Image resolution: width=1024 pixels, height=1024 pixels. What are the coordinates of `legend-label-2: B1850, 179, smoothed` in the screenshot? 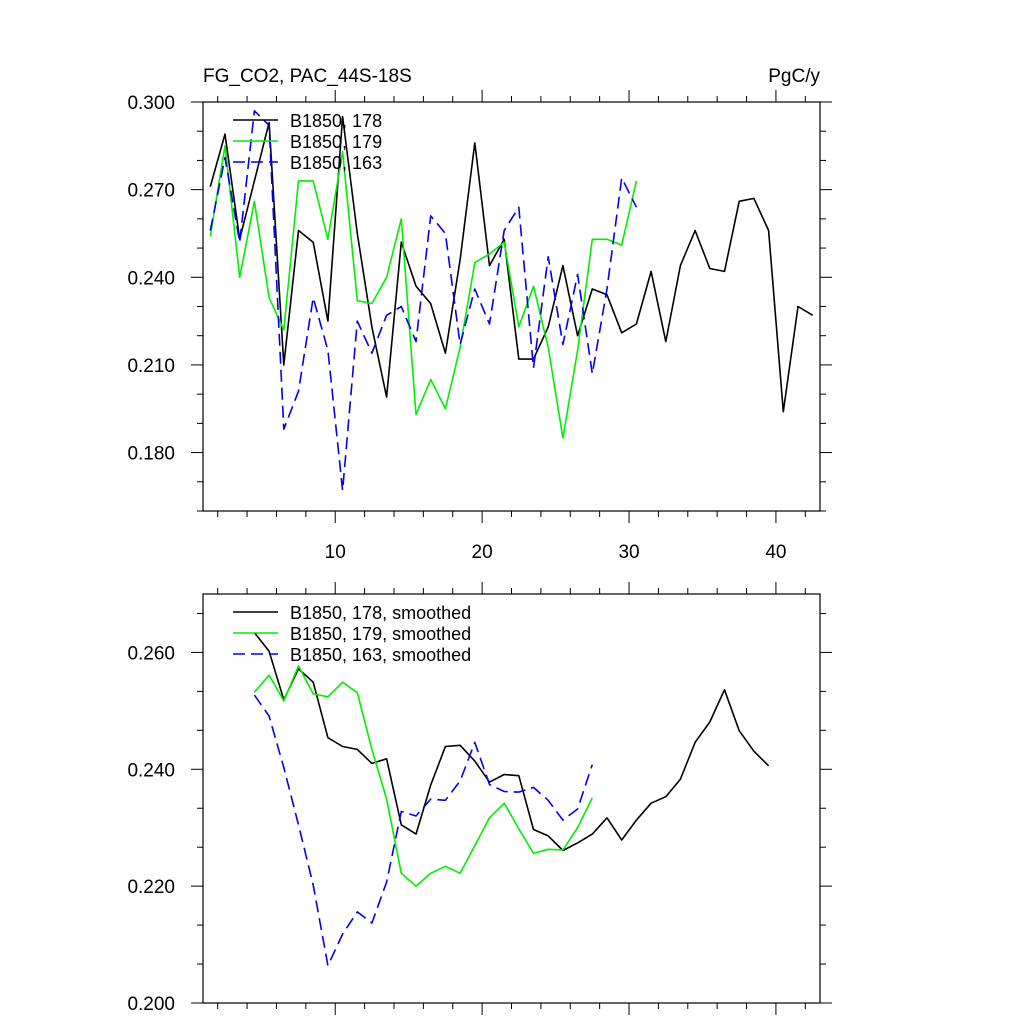 It's located at (380, 634).